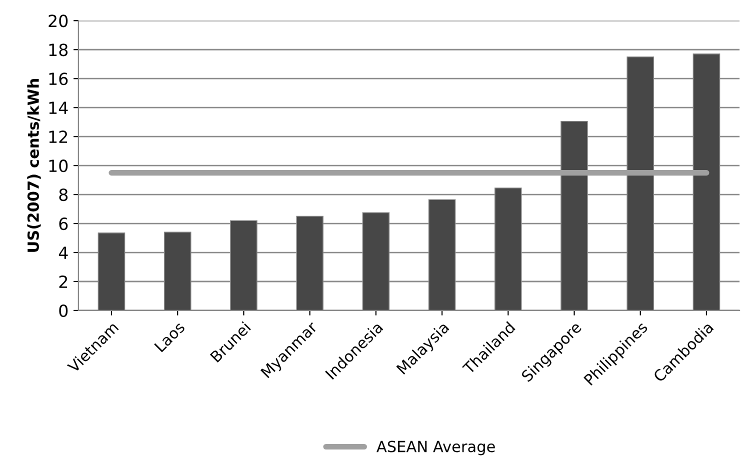 This screenshot has width=747, height=469. Describe the element at coordinates (58, 136) in the screenshot. I see `y-tick-label: 12` at that location.